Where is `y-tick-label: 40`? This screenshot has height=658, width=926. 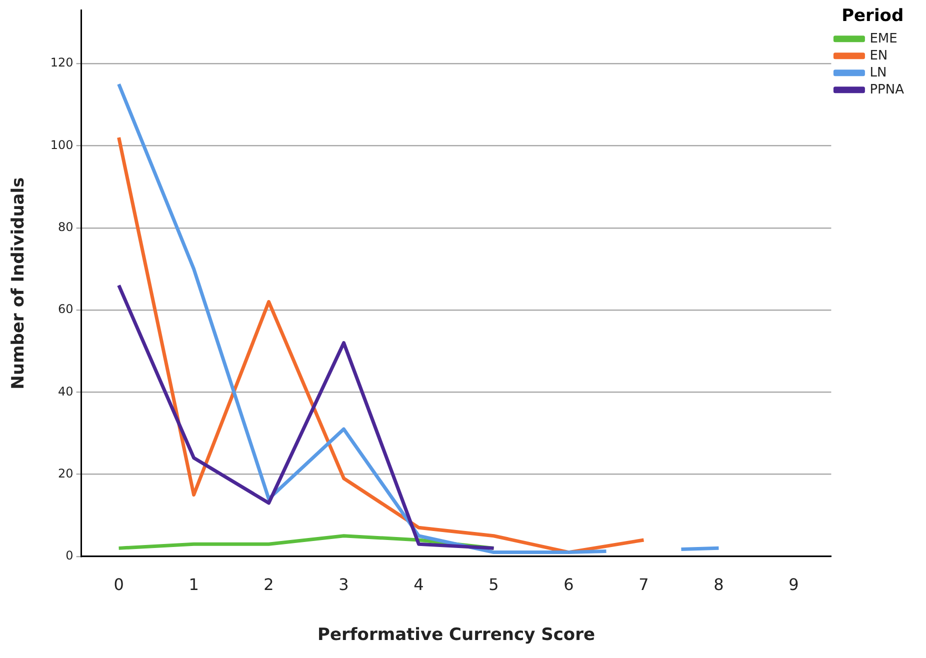
y-tick-label: 40 is located at coordinates (66, 391).